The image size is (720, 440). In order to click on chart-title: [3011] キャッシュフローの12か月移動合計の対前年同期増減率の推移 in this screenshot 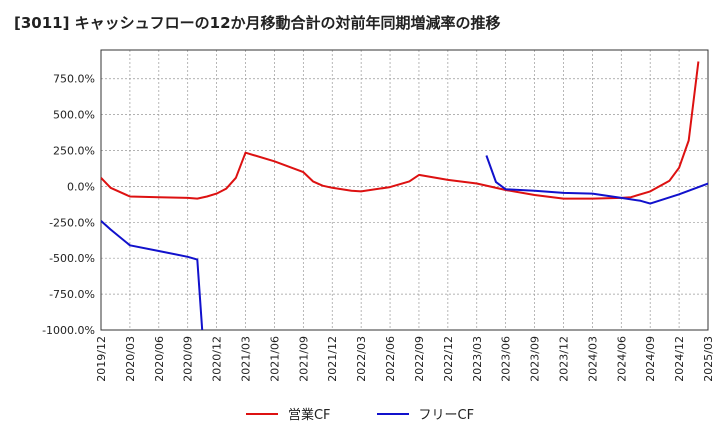, I will do `click(257, 23)`.